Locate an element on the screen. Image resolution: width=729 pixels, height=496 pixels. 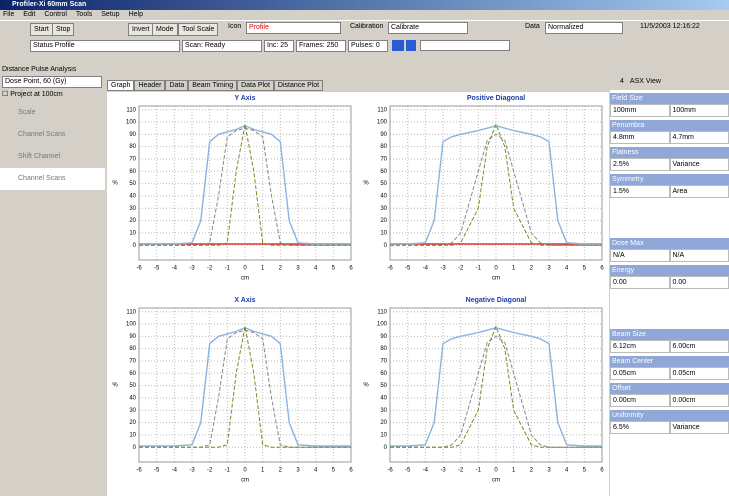
slider is located at coordinates (465, 45).